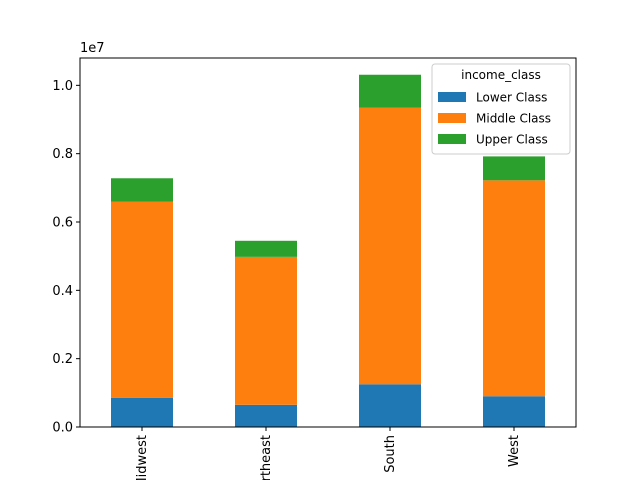  I want to click on bar-northeast-upper-class, so click(266, 248).